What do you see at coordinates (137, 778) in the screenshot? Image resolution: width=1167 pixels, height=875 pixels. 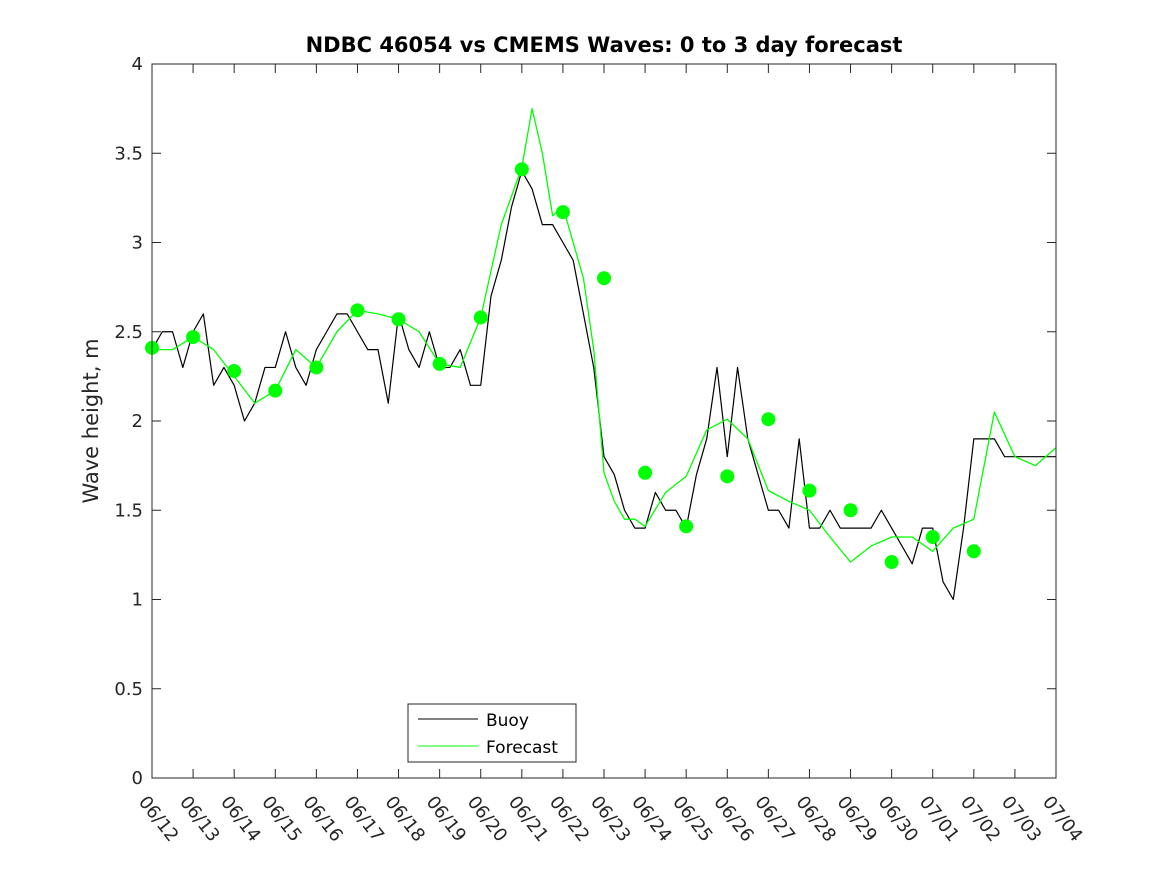 I see `y-tick-label: 0` at bounding box center [137, 778].